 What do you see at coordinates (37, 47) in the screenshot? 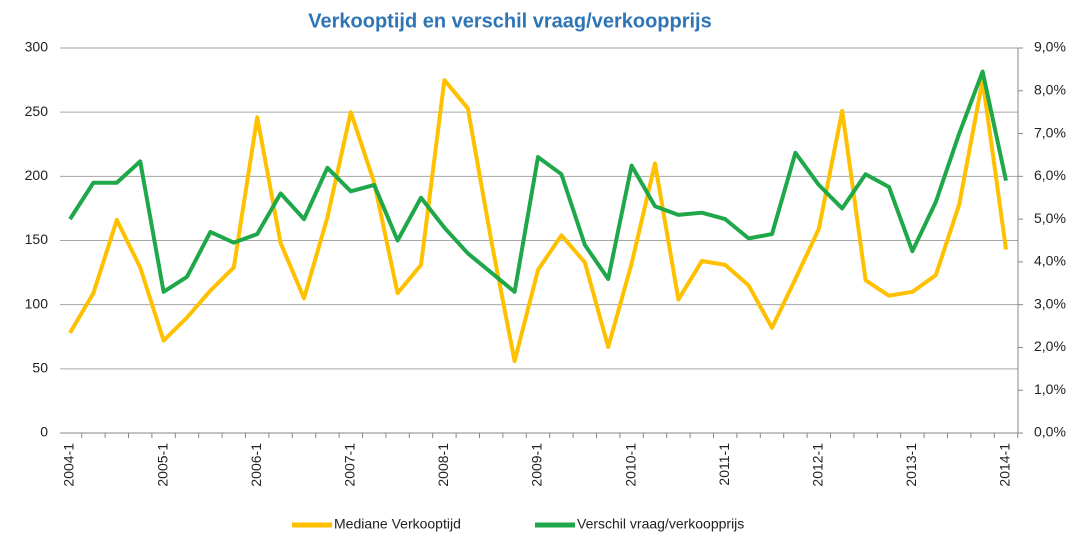
I see `y-tick-label: 300` at bounding box center [37, 47].